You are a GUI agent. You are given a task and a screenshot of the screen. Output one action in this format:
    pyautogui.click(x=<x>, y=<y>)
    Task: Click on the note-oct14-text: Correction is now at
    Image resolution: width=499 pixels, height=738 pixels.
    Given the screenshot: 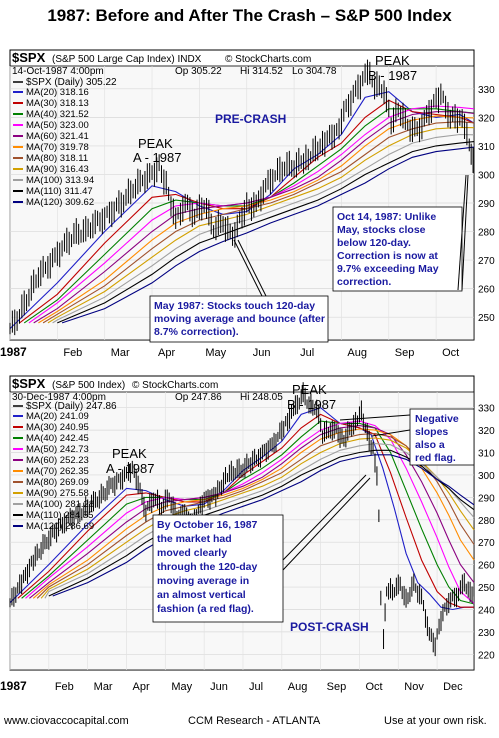 What is the action you would take?
    pyautogui.click(x=387, y=256)
    